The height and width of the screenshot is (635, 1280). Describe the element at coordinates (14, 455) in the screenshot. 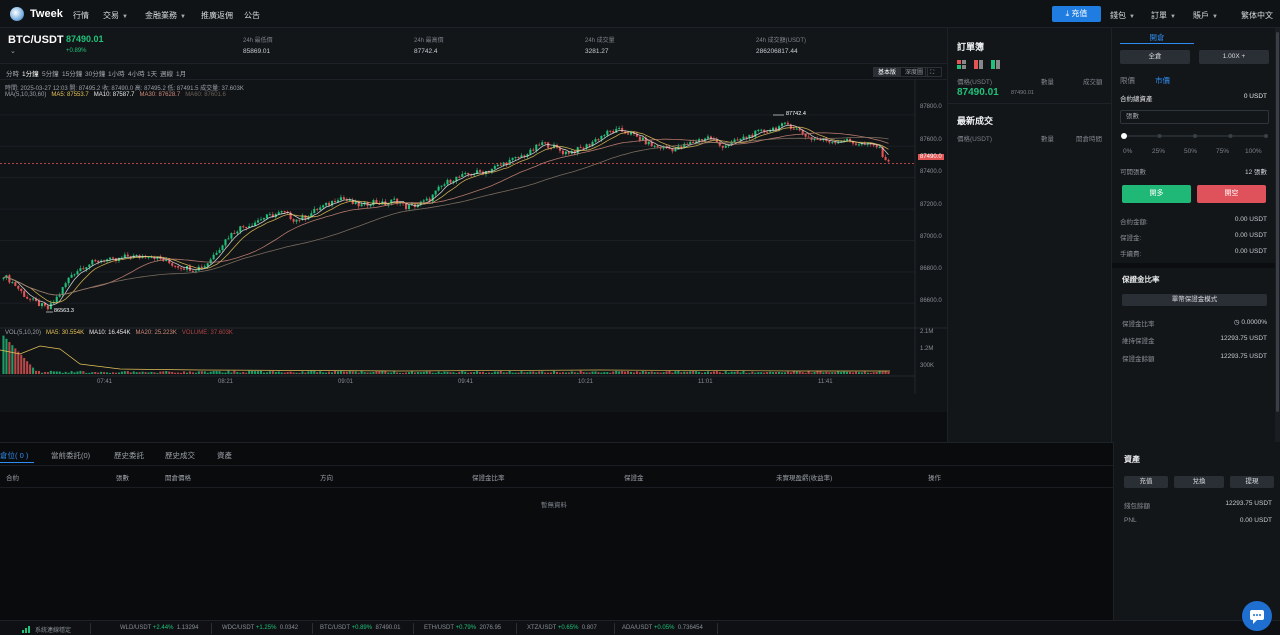

I see `tab-positions: 倉位( 0 )` at that location.